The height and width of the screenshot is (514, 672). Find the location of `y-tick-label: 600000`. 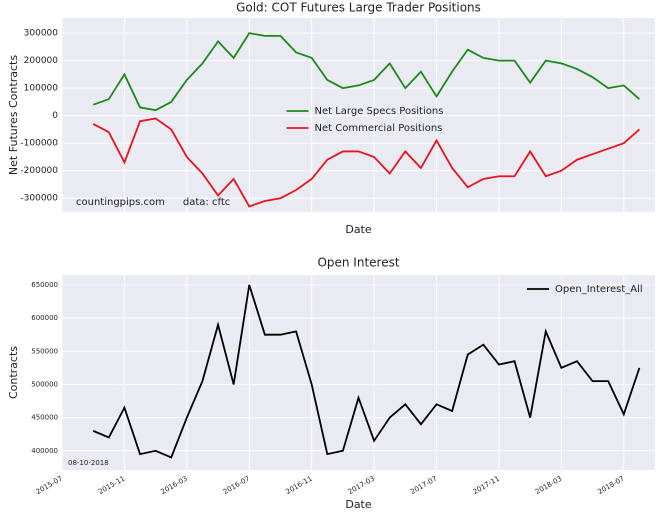

y-tick-label: 600000 is located at coordinates (44, 318).